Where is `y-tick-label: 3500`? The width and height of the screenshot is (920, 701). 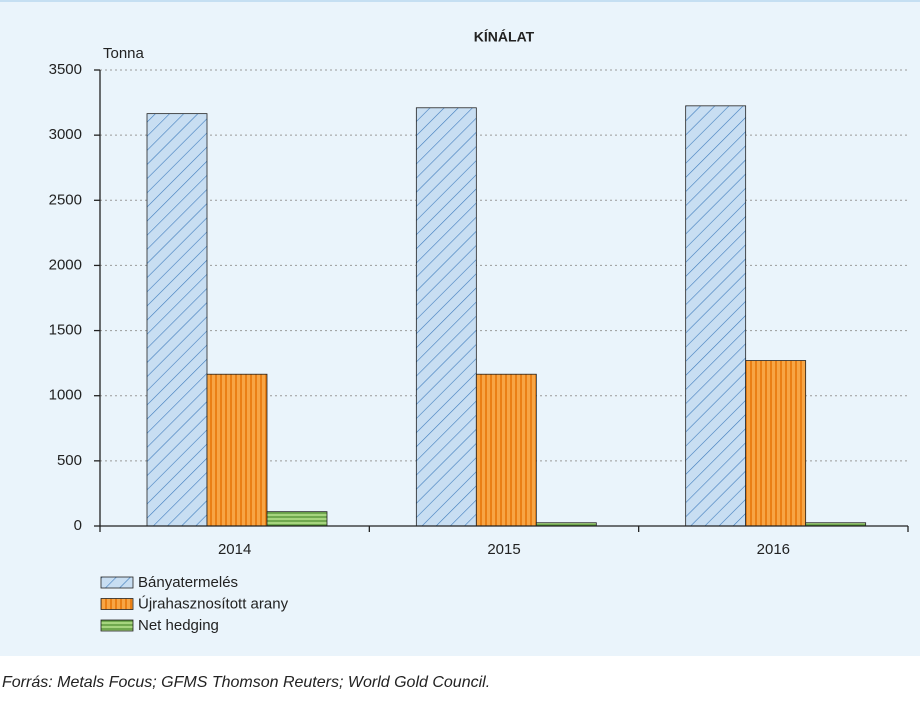
y-tick-label: 3500 is located at coordinates (65, 69).